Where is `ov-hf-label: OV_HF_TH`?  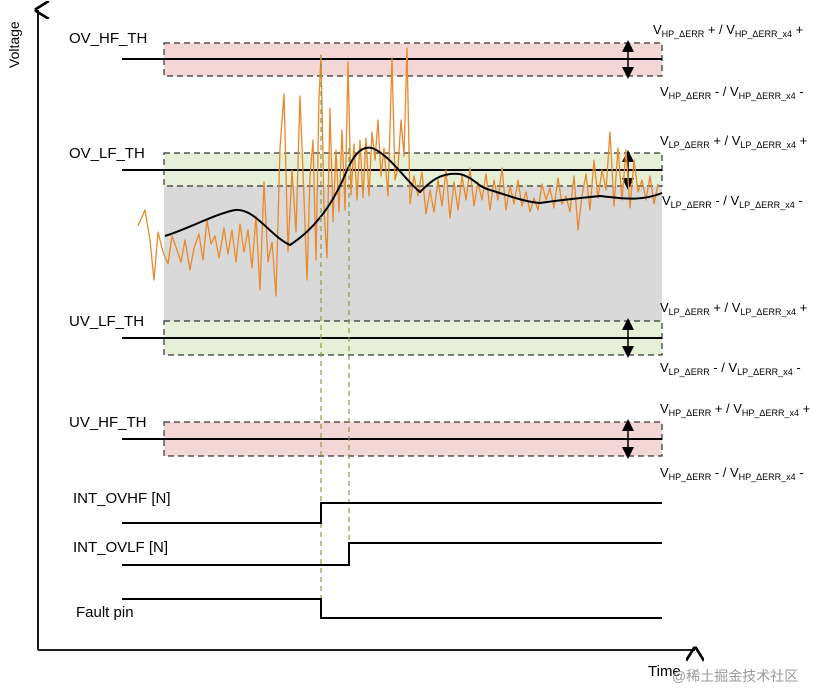 ov-hf-label: OV_HF_TH is located at coordinates (108, 38).